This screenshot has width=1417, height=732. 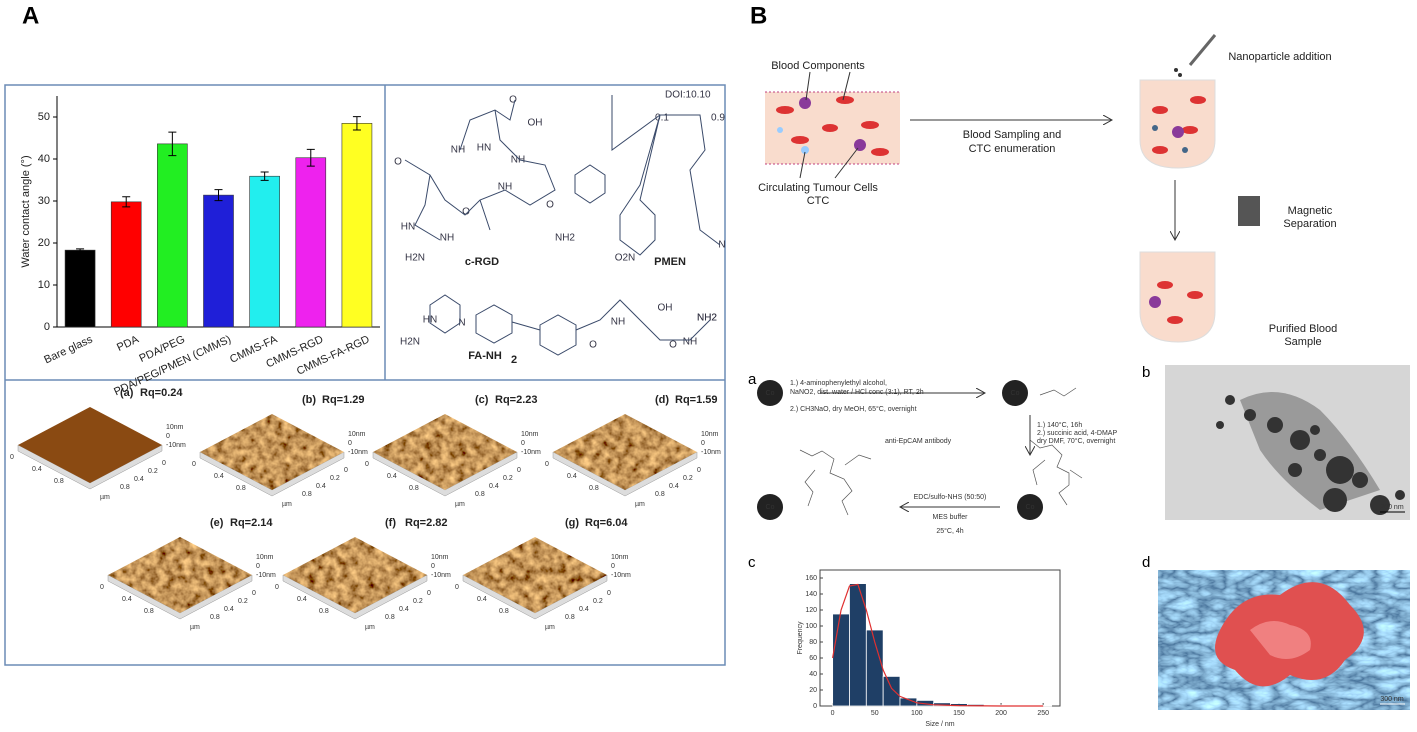 I want to click on schematic-label: CTC enumeration, so click(x=1012, y=149).